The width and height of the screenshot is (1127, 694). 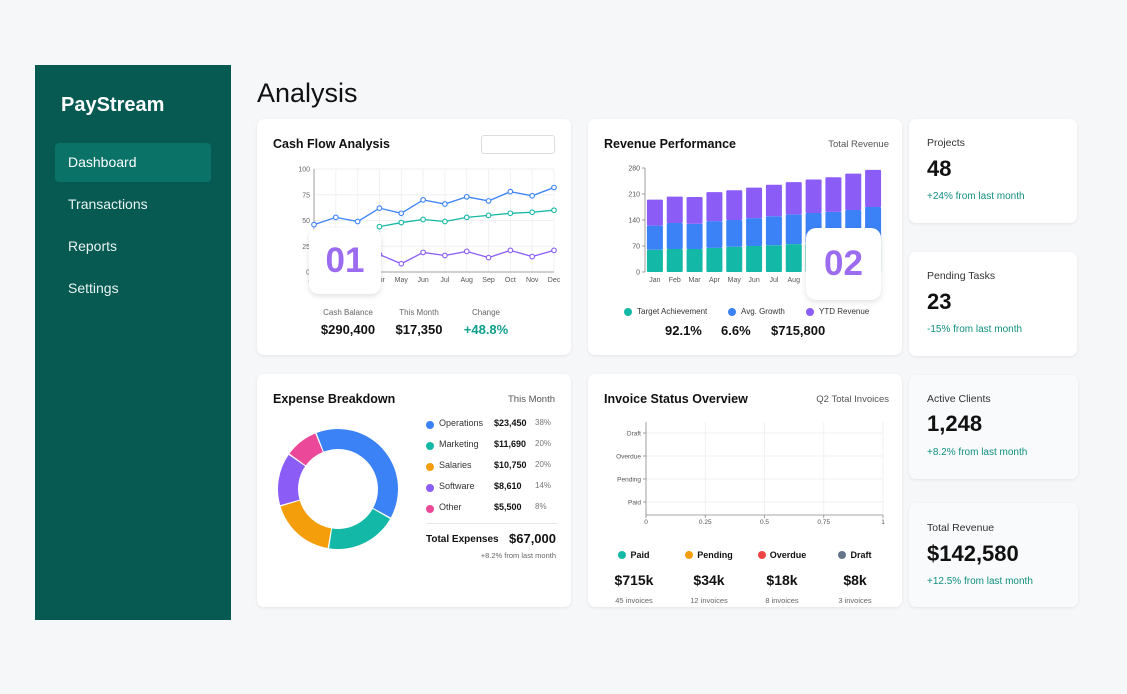 I want to click on y-tick-label: 70, so click(x=636, y=247).